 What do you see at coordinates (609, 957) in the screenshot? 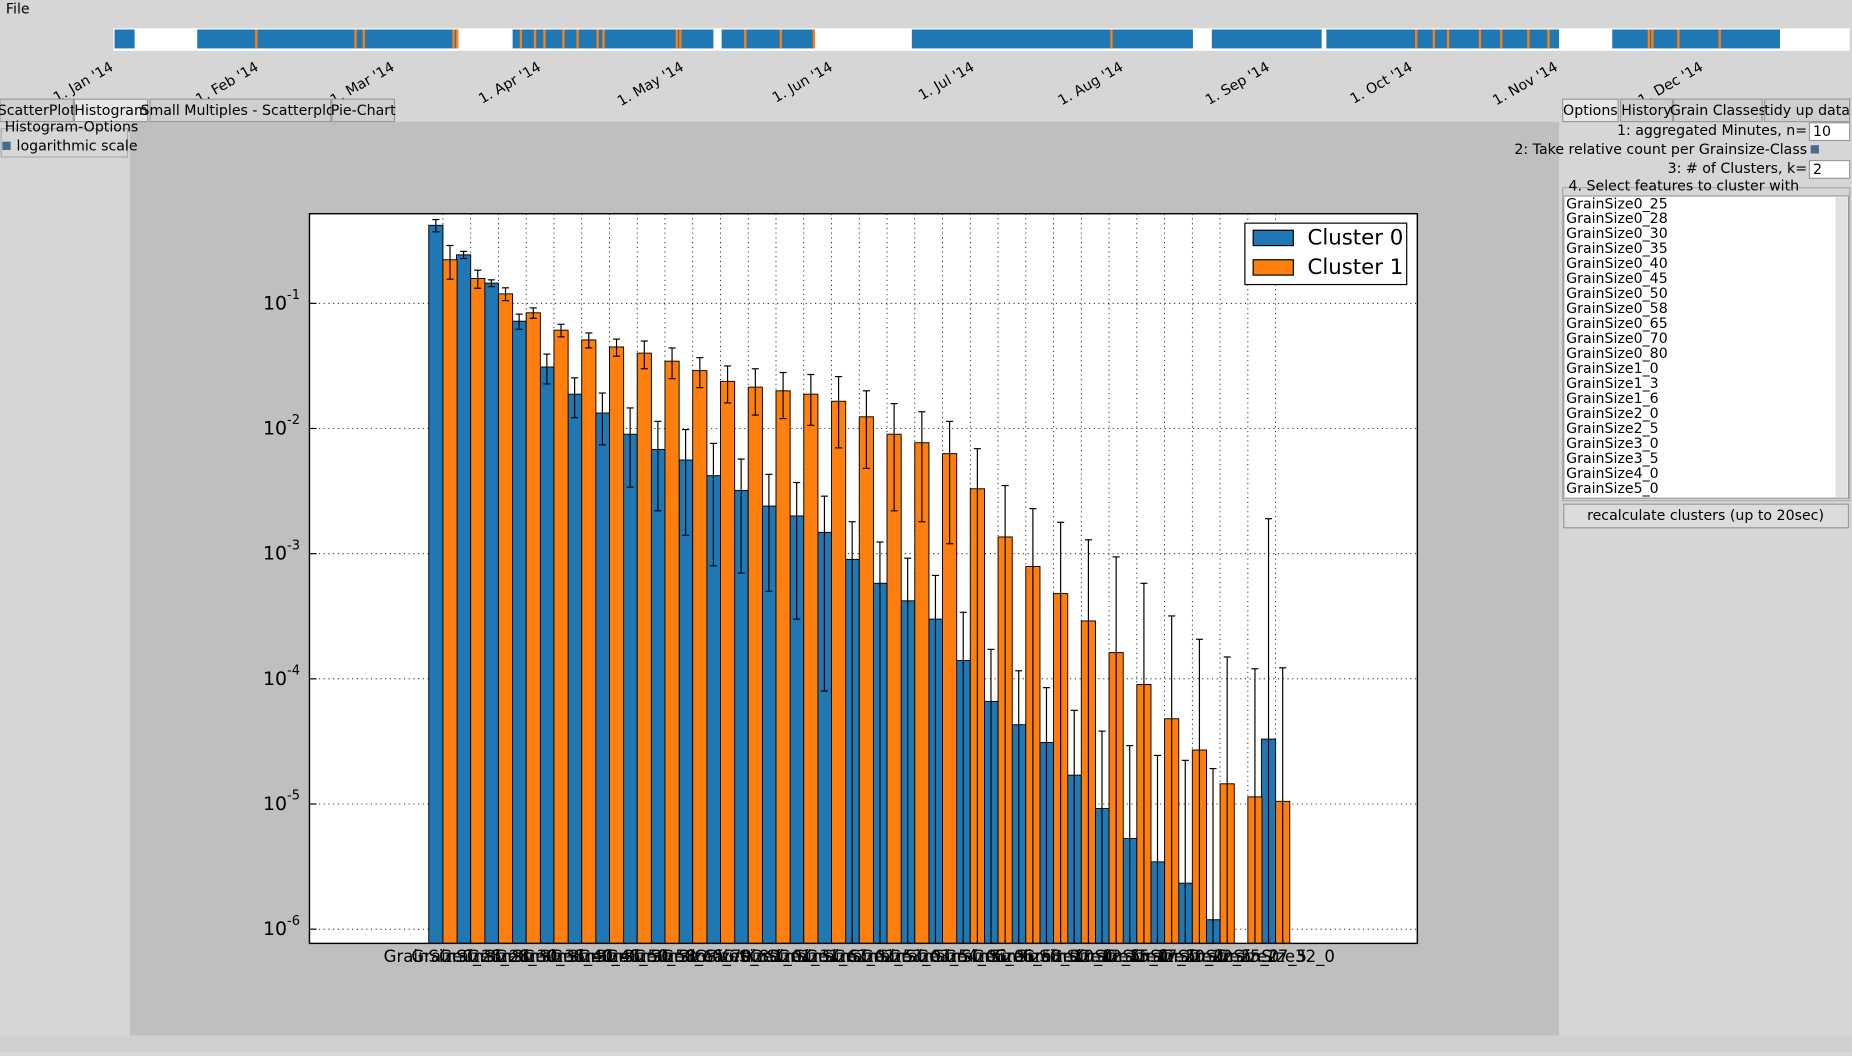
I see `x-tick-label: GrainSize0_50` at bounding box center [609, 957].